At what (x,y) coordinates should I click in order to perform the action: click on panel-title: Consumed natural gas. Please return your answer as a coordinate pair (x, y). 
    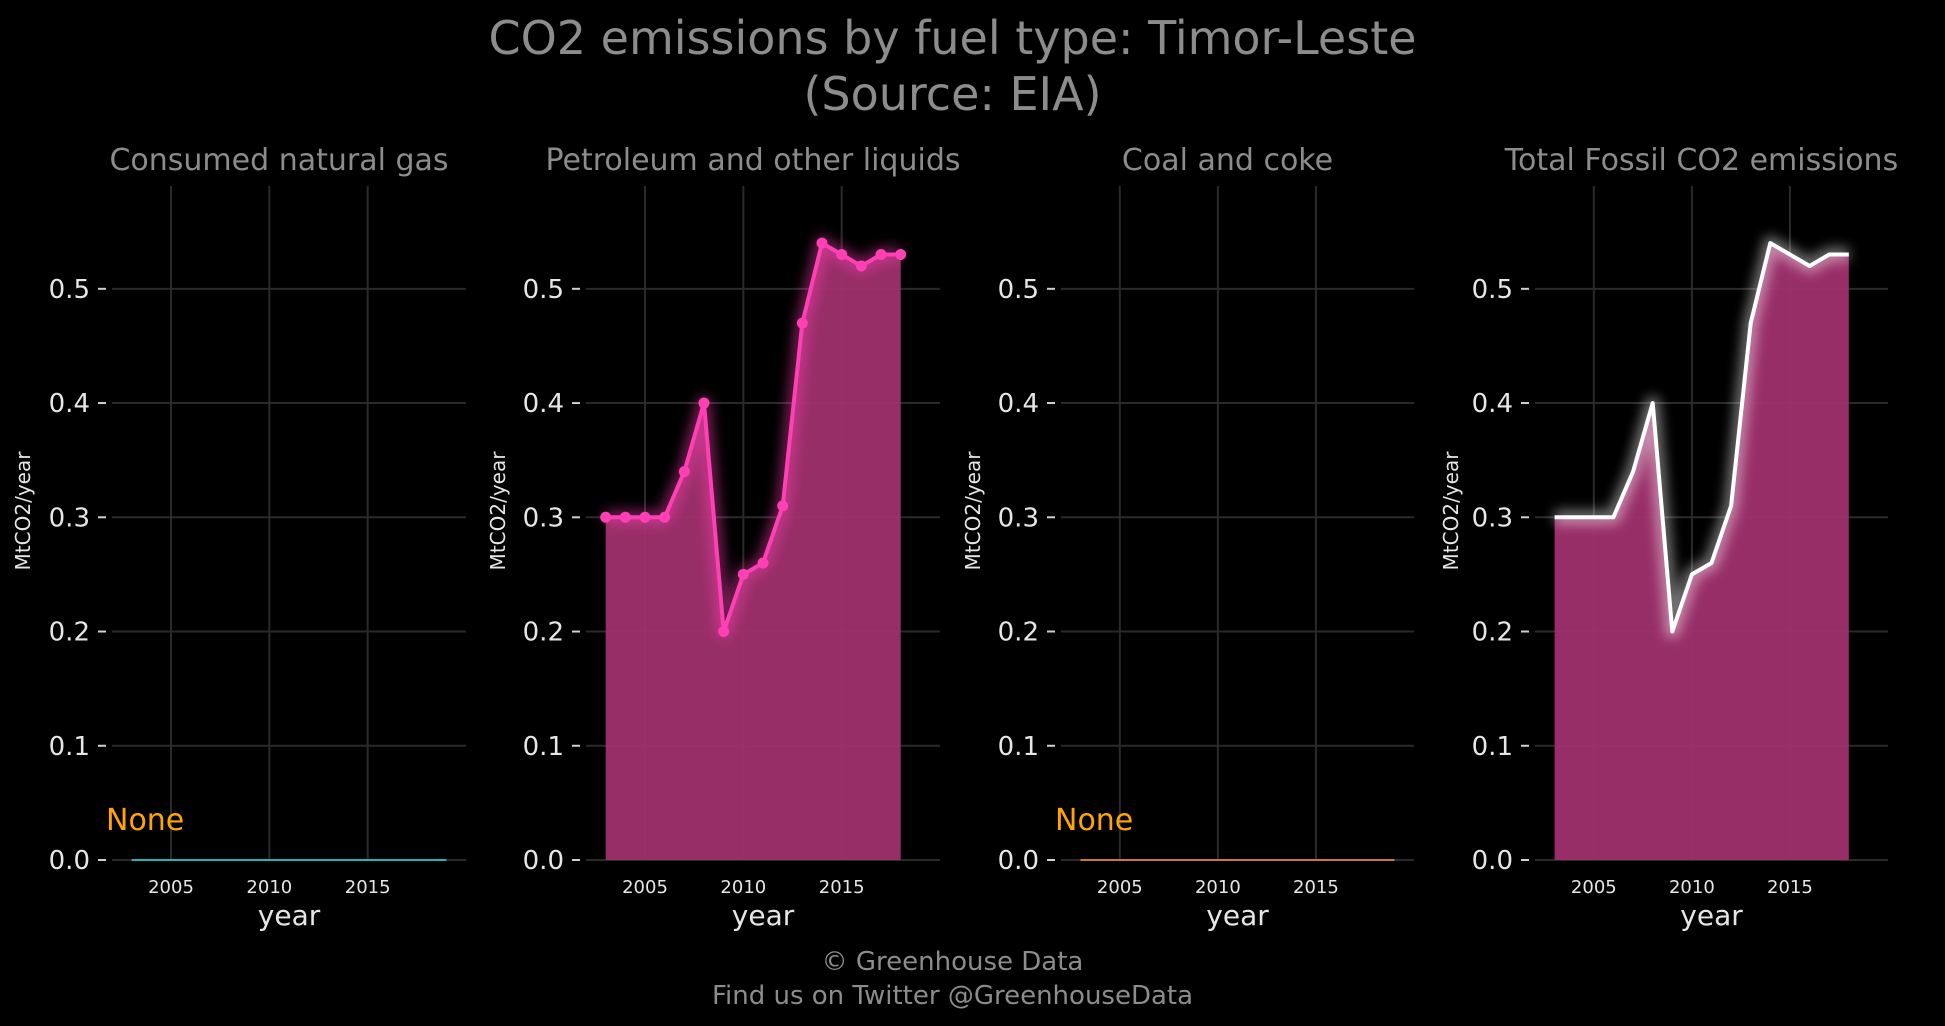
    Looking at the image, I should click on (278, 160).